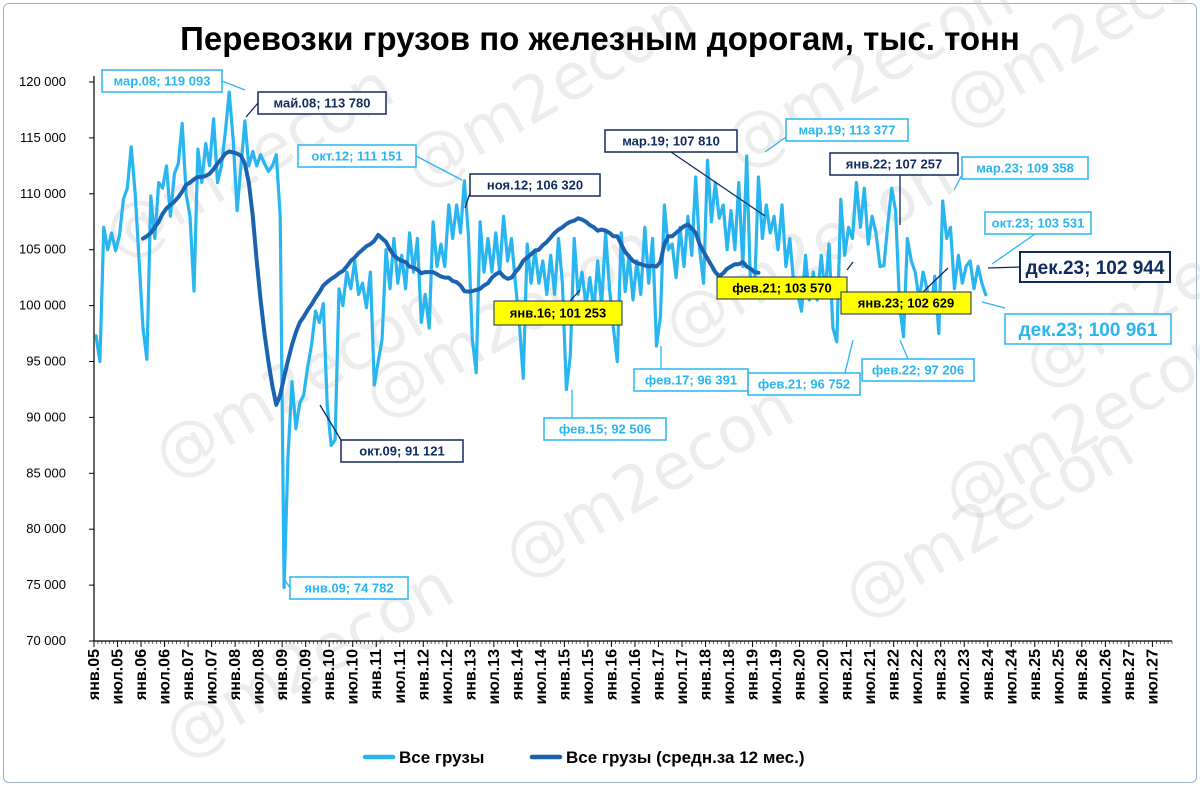  What do you see at coordinates (1082, 675) in the screenshot?
I see `x-tick-label: янв.26` at bounding box center [1082, 675].